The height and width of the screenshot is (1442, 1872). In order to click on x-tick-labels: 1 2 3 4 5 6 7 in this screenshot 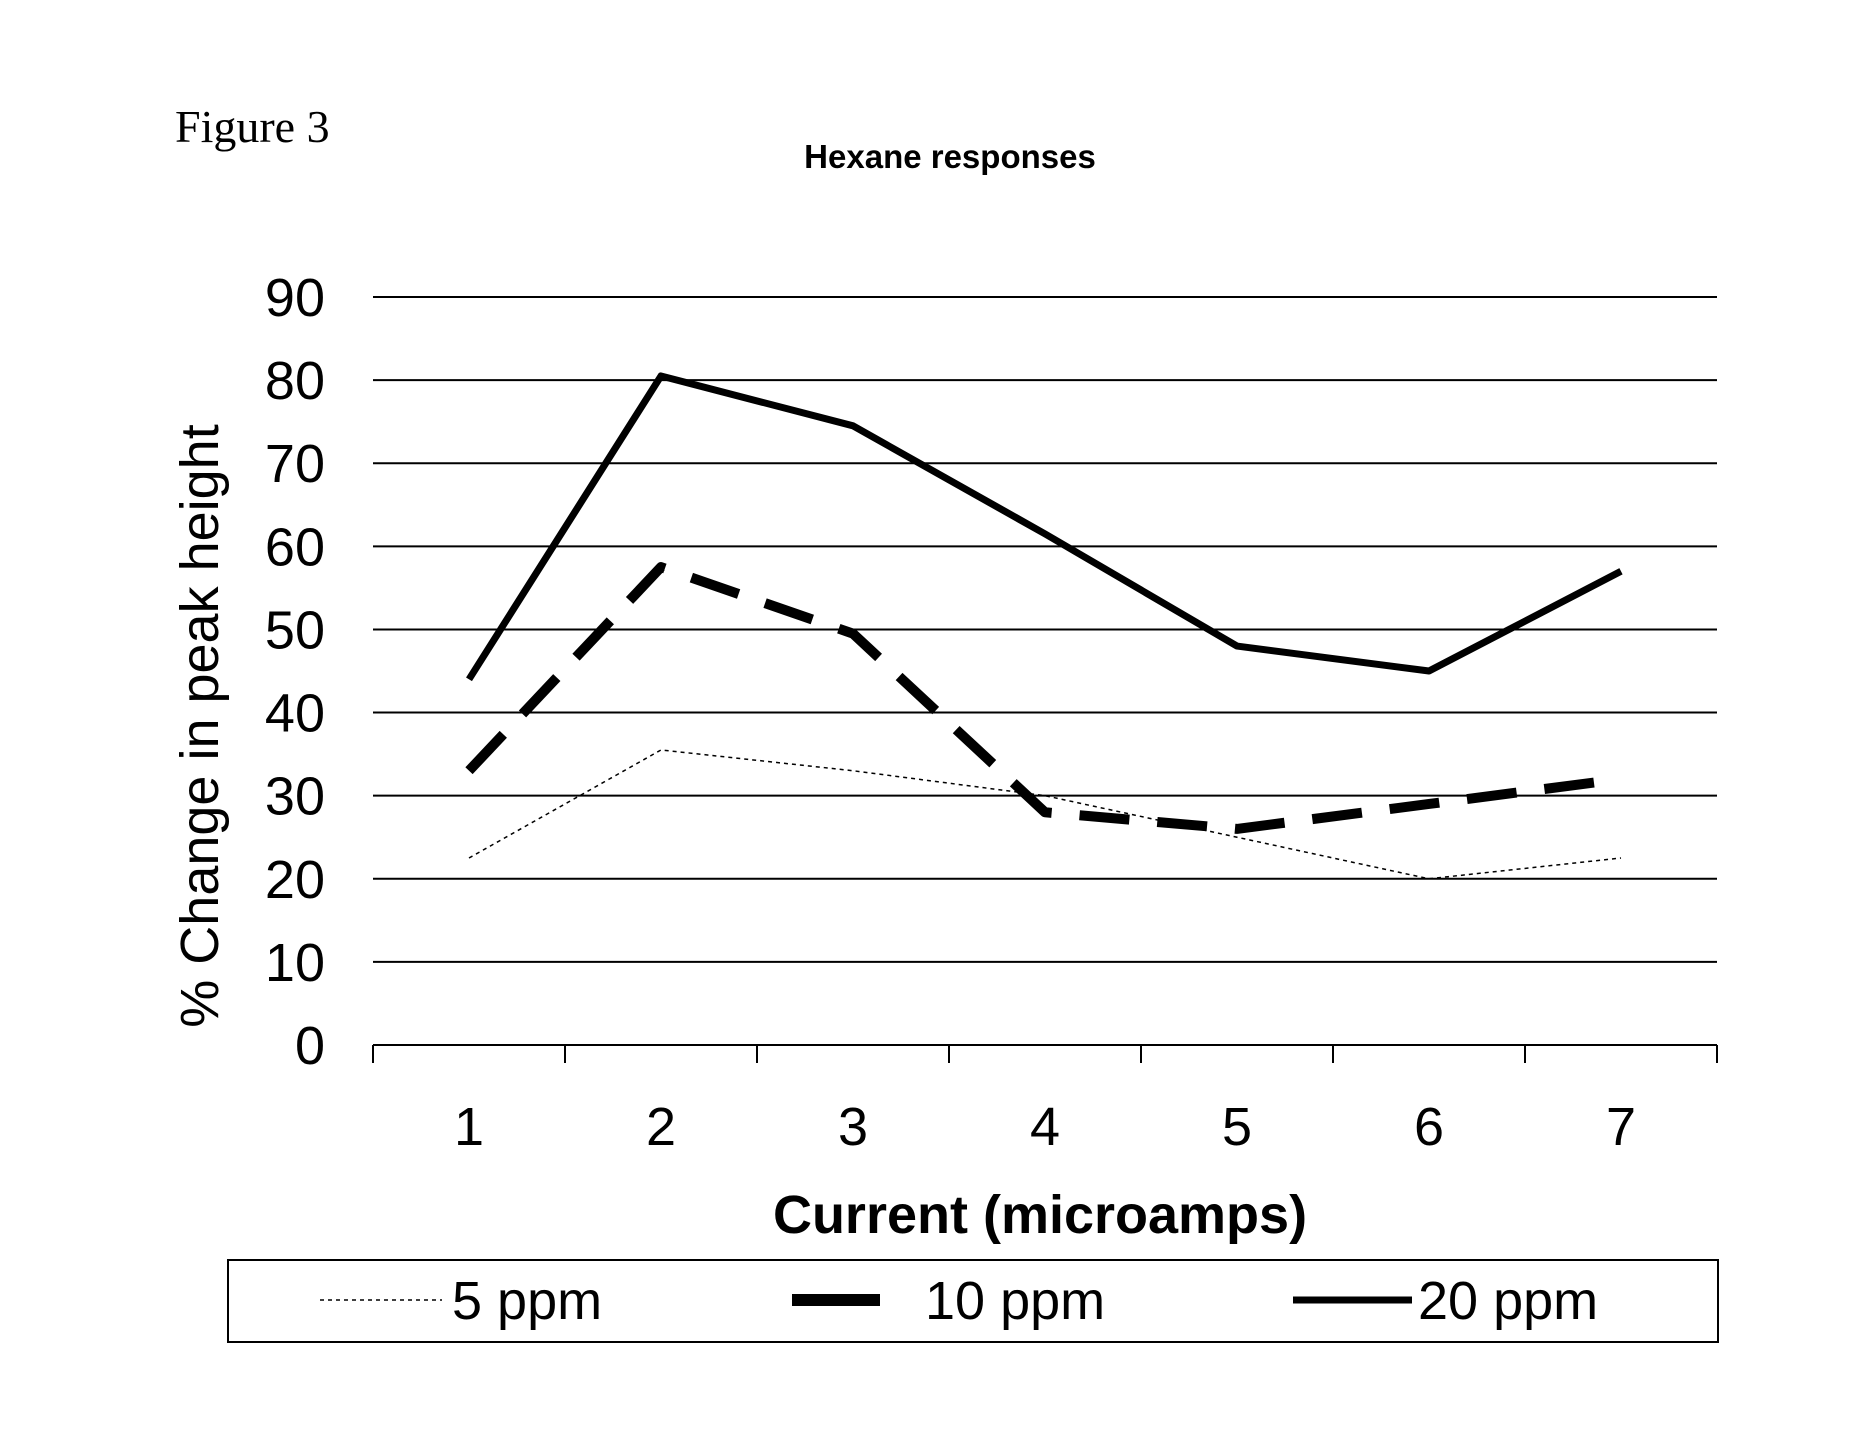, I will do `click(1045, 1127)`.